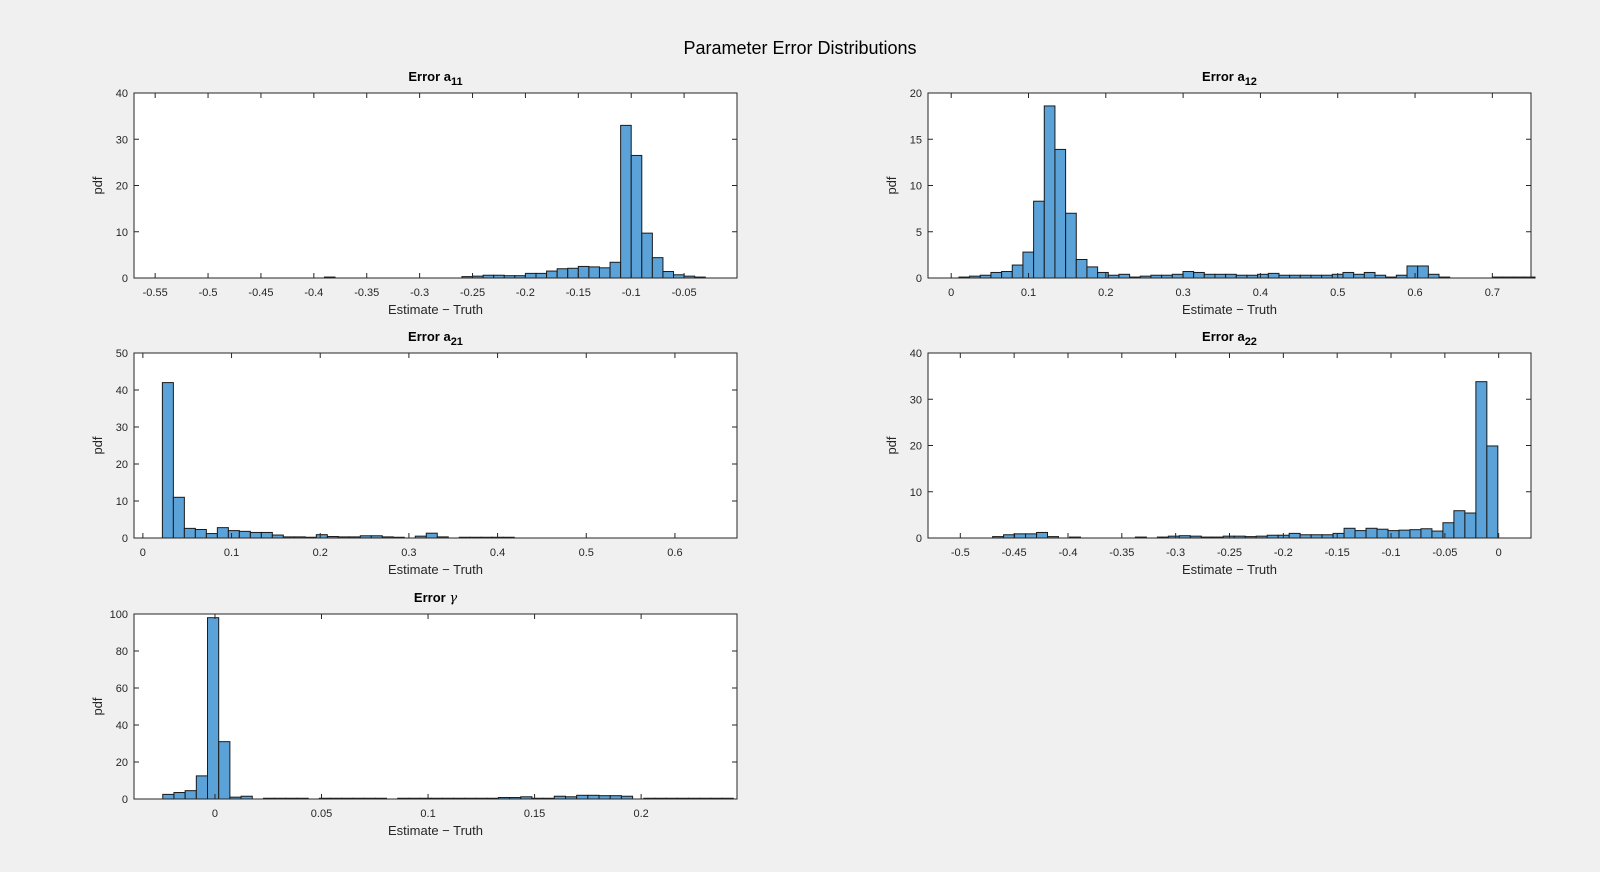 The width and height of the screenshot is (1600, 872). What do you see at coordinates (578, 293) in the screenshot?
I see `x-tick-label: -0.15` at bounding box center [578, 293].